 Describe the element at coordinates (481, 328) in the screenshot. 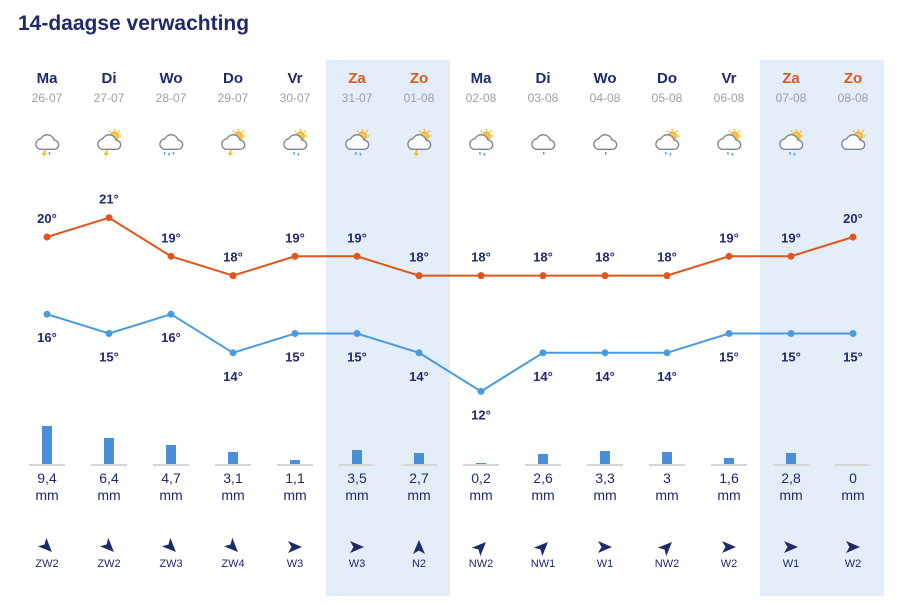

I see `day-column: Ma 02-08 0,2 mm NW2` at that location.